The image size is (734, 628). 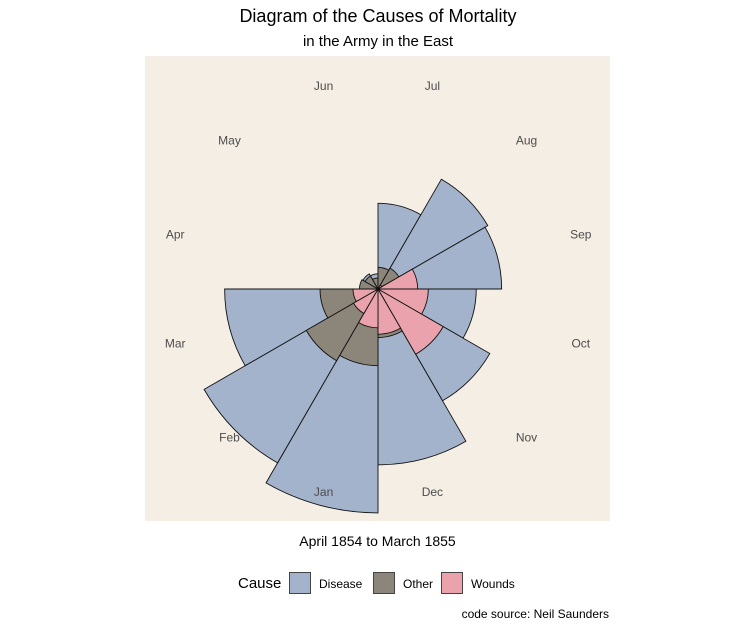 What do you see at coordinates (581, 235) in the screenshot?
I see `month-label-sep: Sep` at bounding box center [581, 235].